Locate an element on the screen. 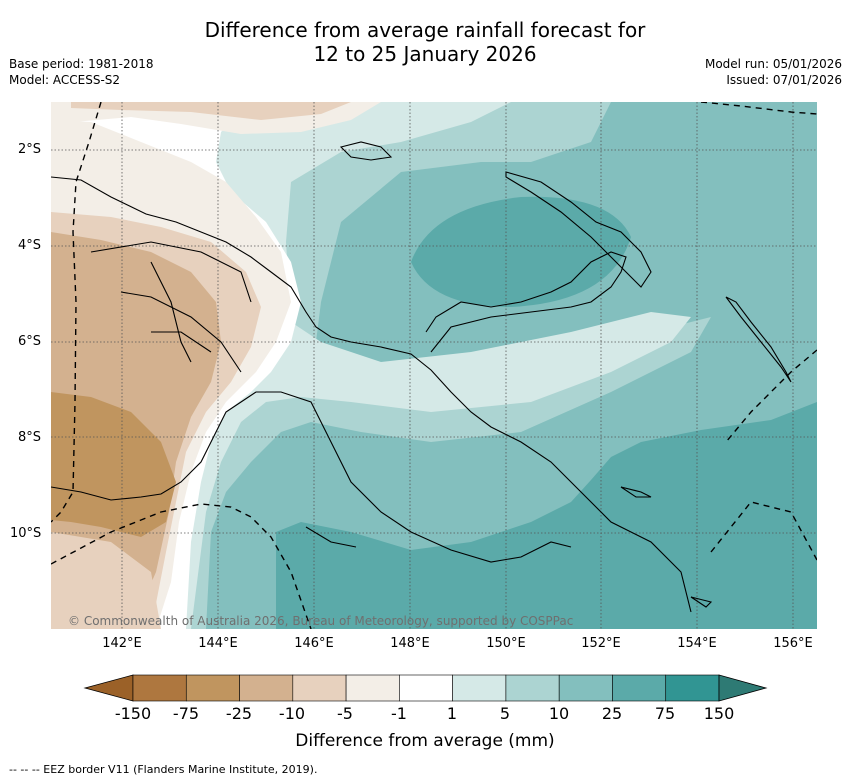 The image size is (850, 781). zone-south-gulf is located at coordinates (106, 580).